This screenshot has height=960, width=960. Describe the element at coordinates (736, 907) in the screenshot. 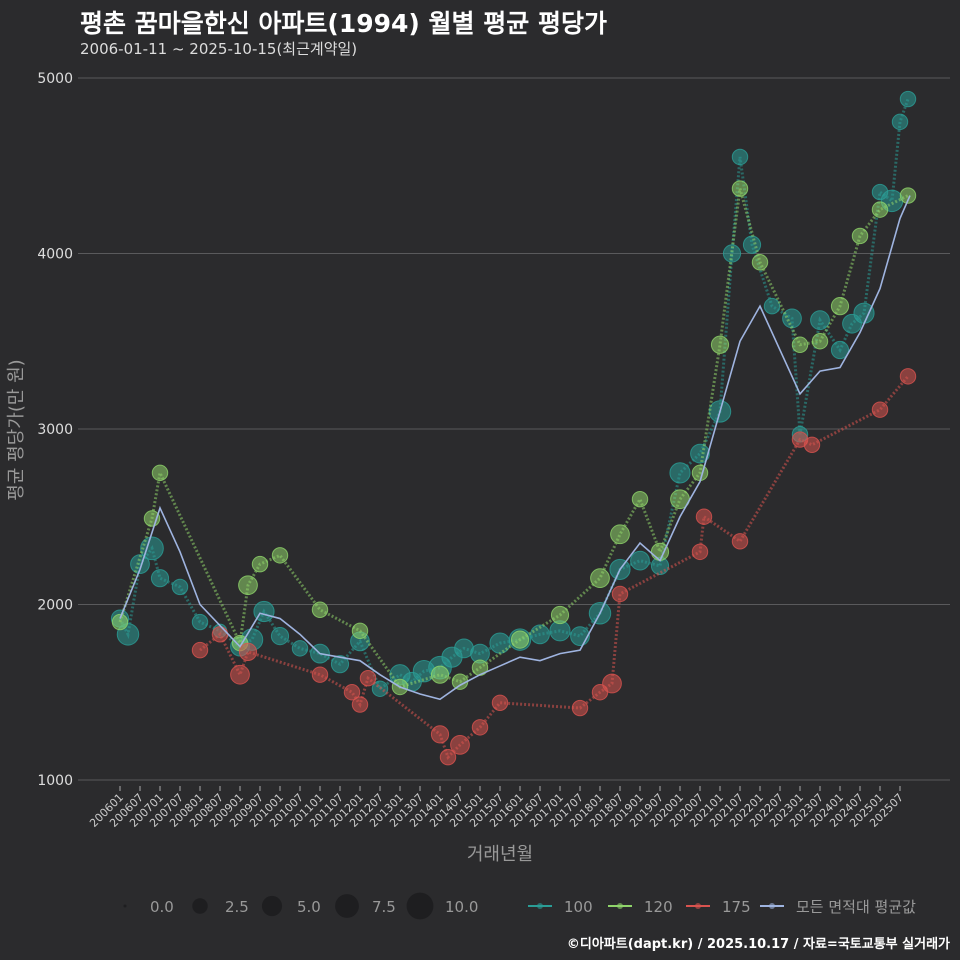

I see `legend-series-label: 175` at that location.